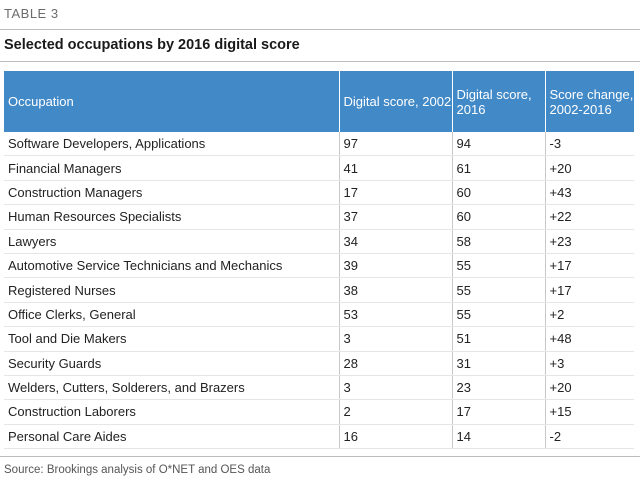 The image size is (640, 485). What do you see at coordinates (395, 266) in the screenshot?
I see `cell-digital-score-2002: 39` at bounding box center [395, 266].